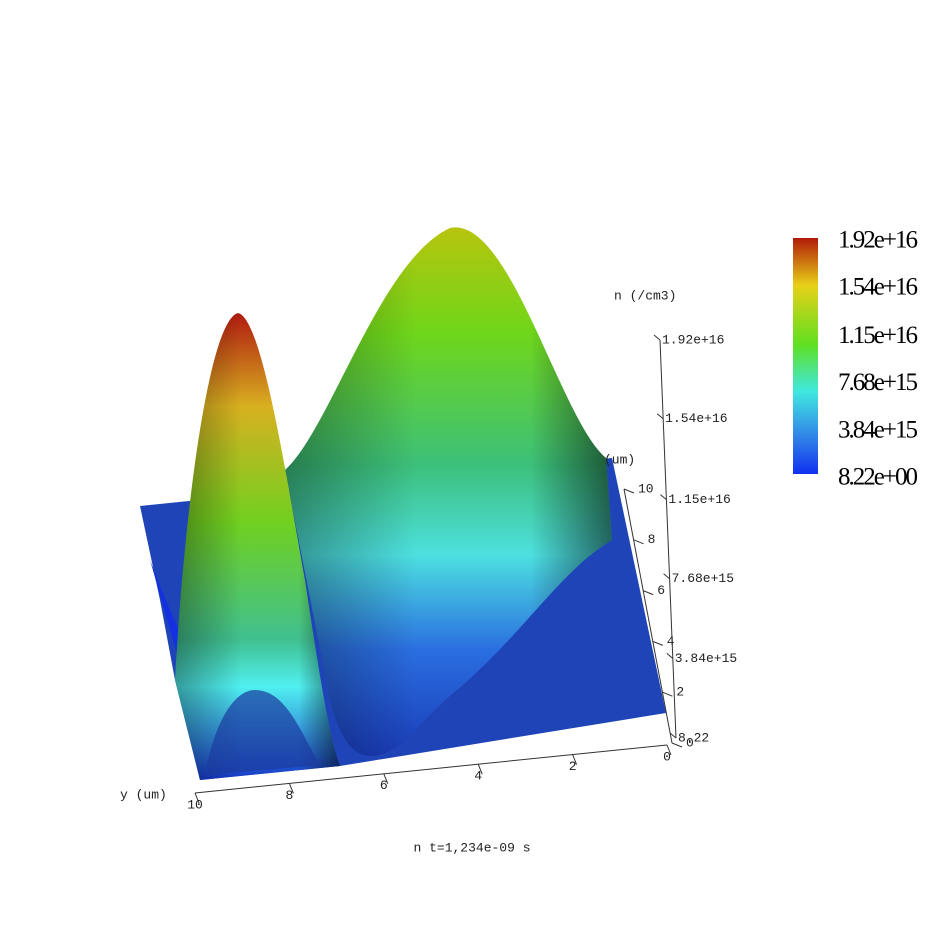 The width and height of the screenshot is (947, 947). Describe the element at coordinates (706, 658) in the screenshot. I see `z-tick-label: 3.84e+15` at that location.